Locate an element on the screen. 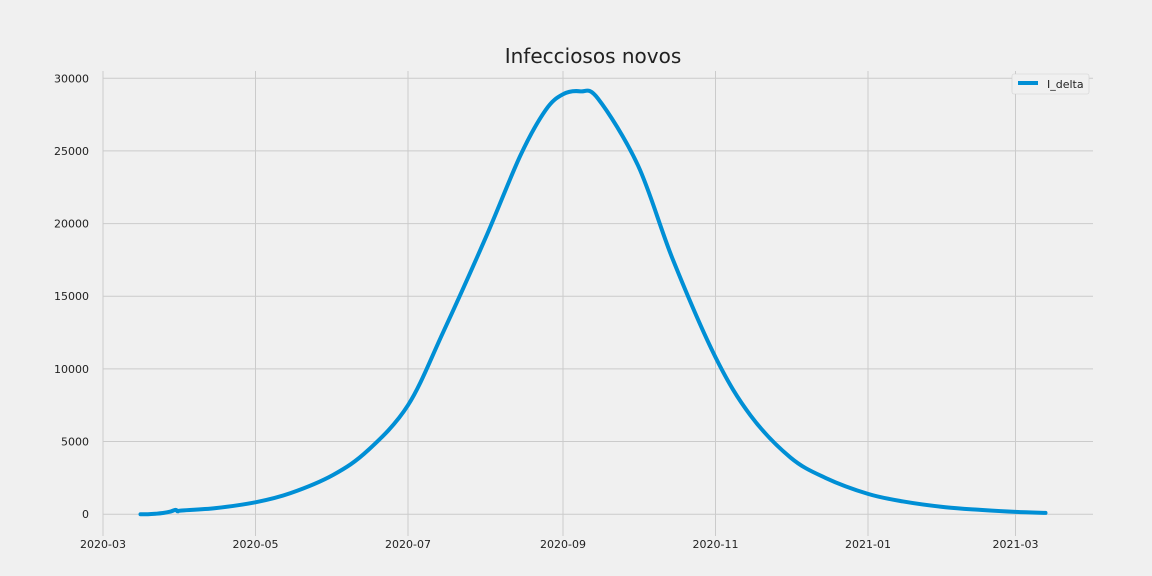  y-tick-label: 30000 is located at coordinates (71, 78).